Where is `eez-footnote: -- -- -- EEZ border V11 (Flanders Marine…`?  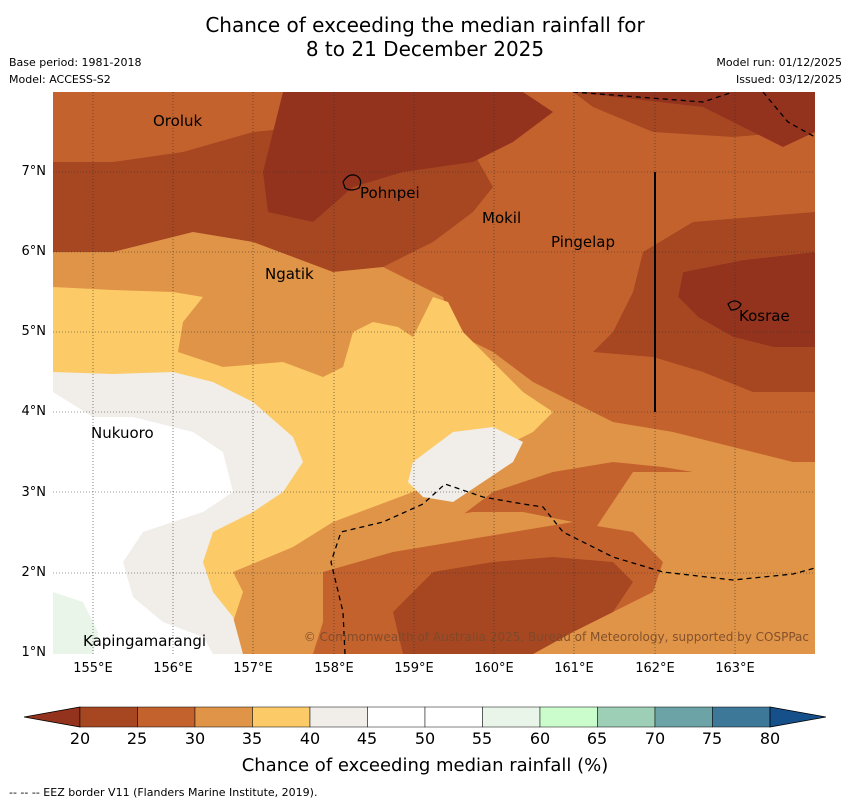 eez-footnote: -- -- -- EEZ border V11 (Flanders Marine… is located at coordinates (163, 792).